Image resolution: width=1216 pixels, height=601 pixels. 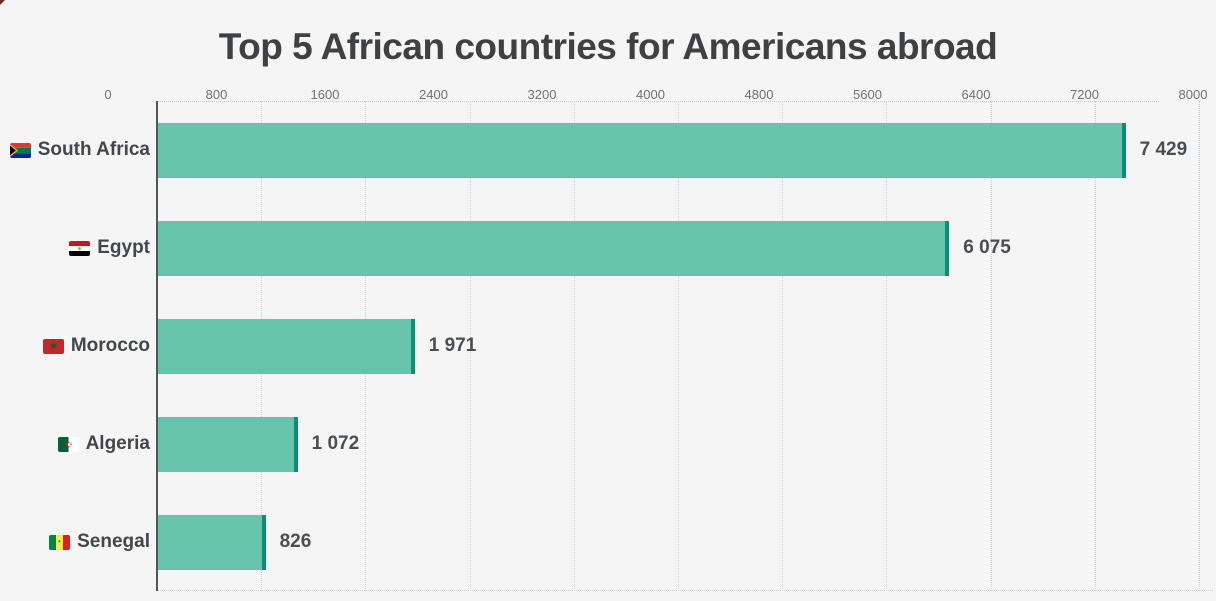 I want to click on algeria-flag-icon, so click(x=68, y=444).